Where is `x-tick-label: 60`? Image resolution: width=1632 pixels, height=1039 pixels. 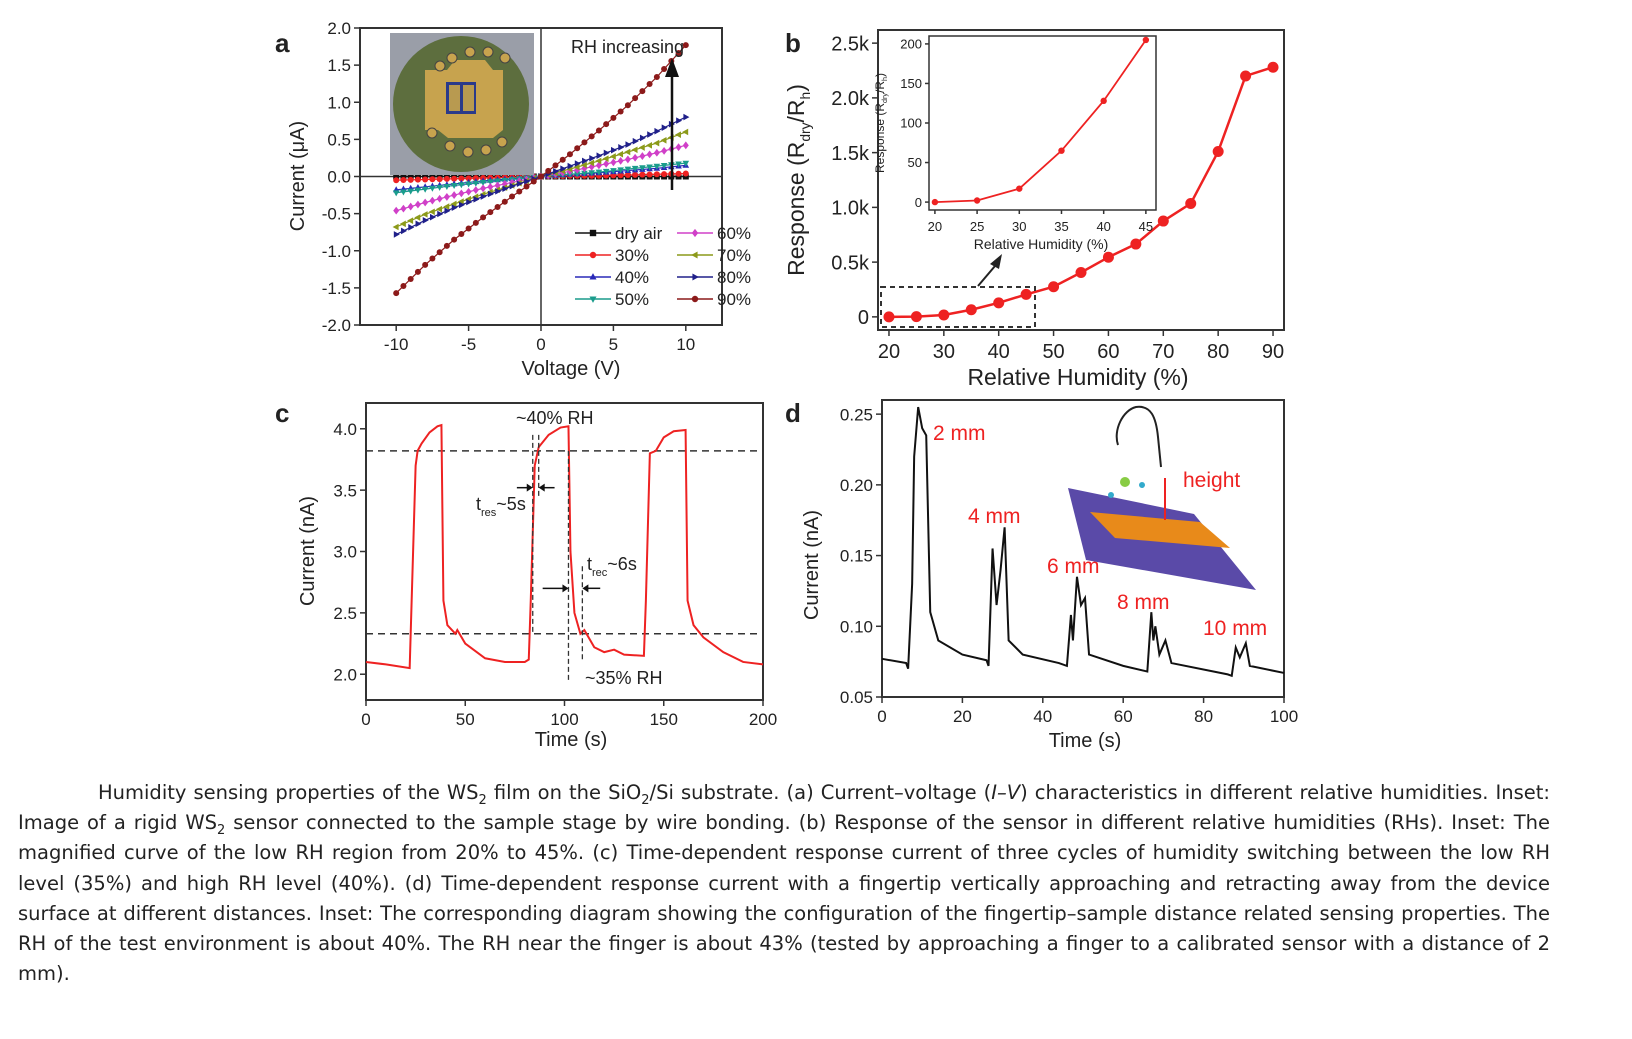 x-tick-label: 60 is located at coordinates (1108, 352).